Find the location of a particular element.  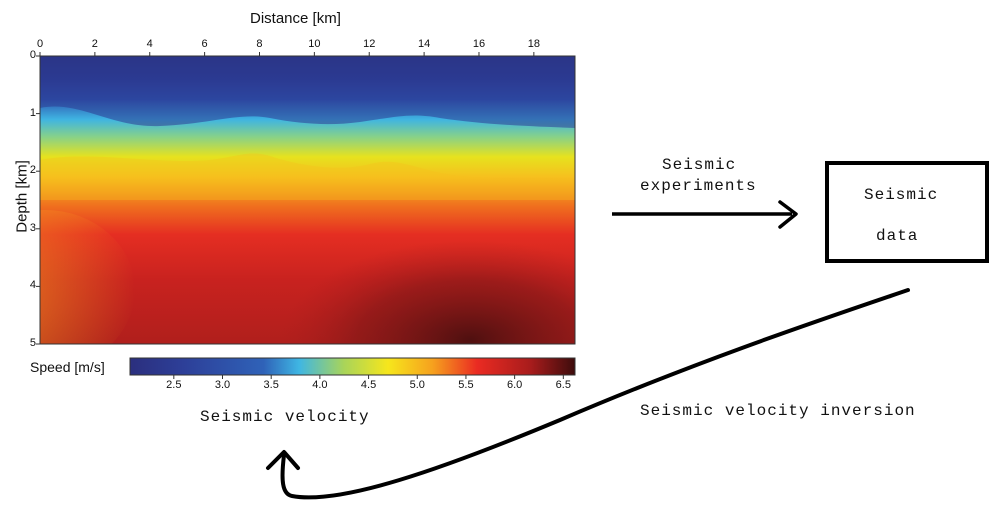

x-tick-label: 8 is located at coordinates (259, 44).